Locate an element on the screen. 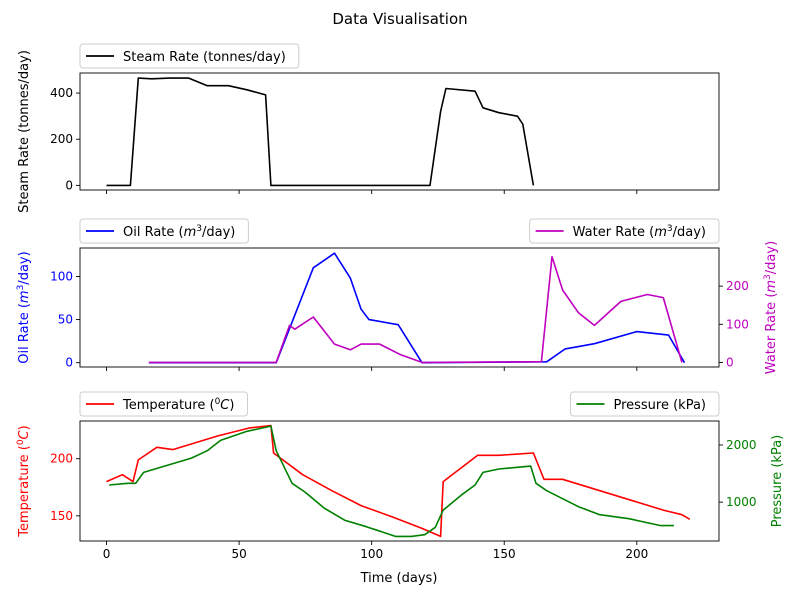 The height and width of the screenshot is (600, 800). series-line-temperature-0c is located at coordinates (398, 481).